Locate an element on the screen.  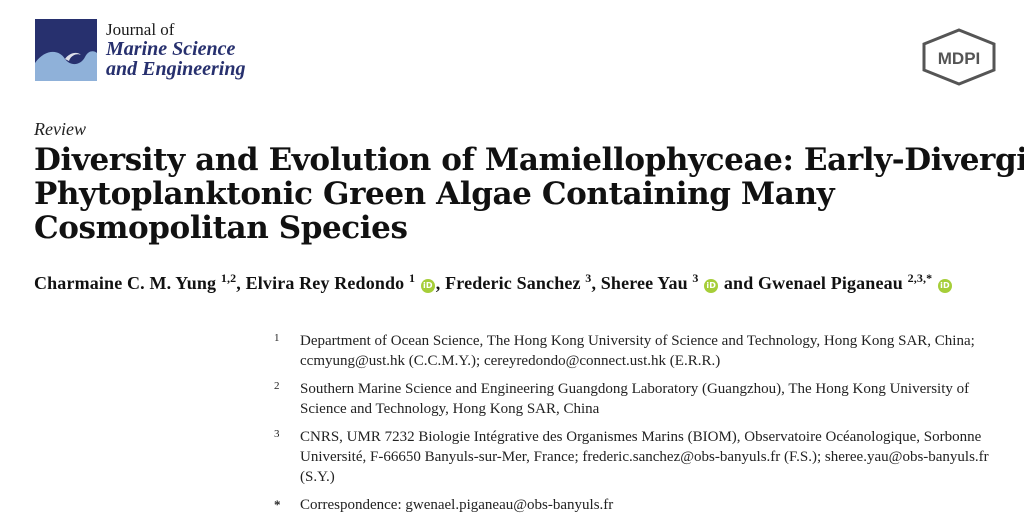
journal-logo is located at coordinates (66, 50).